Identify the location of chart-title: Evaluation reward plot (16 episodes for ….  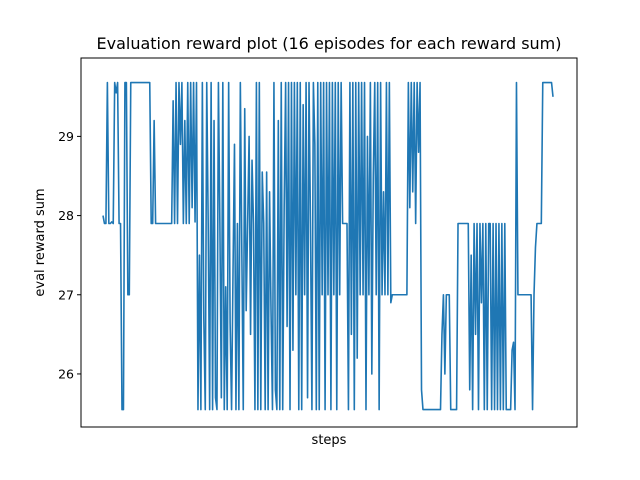
(329, 43).